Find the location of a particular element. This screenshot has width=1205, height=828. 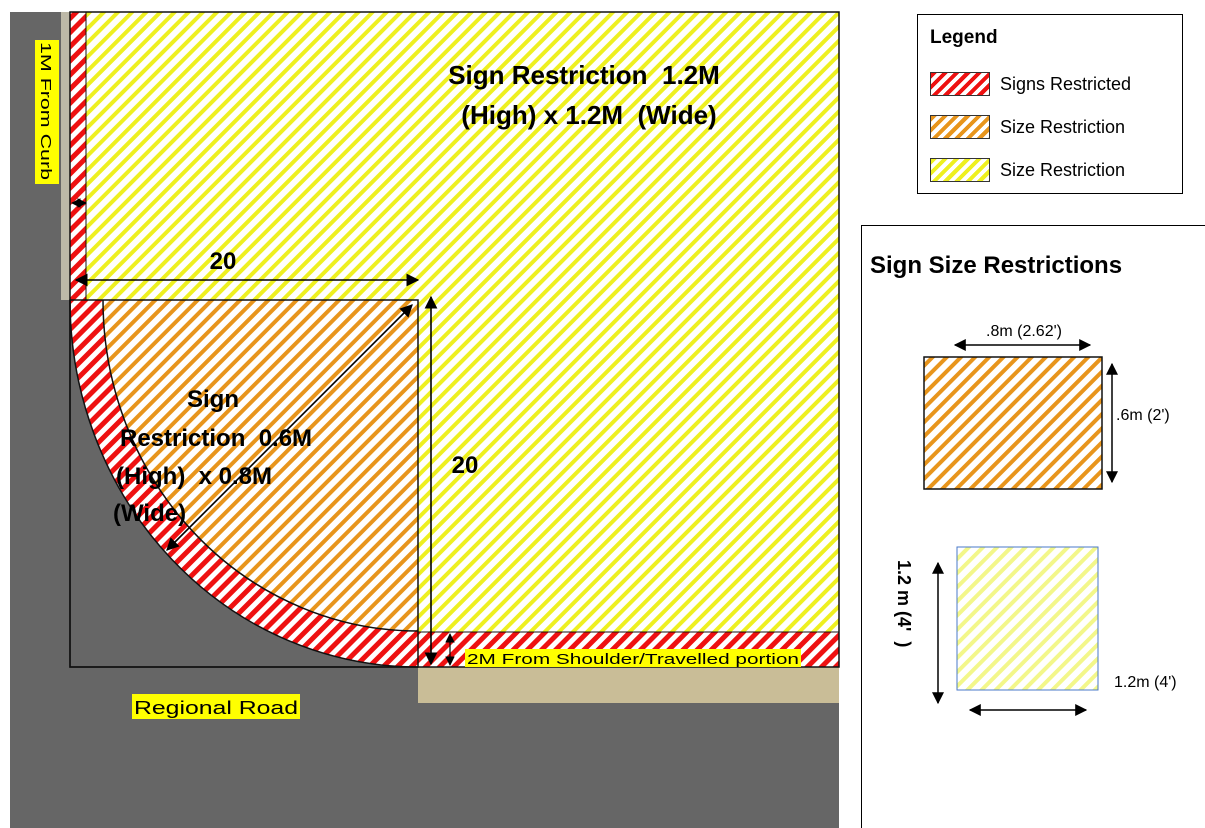

legend-swatch-red is located at coordinates (960, 84).